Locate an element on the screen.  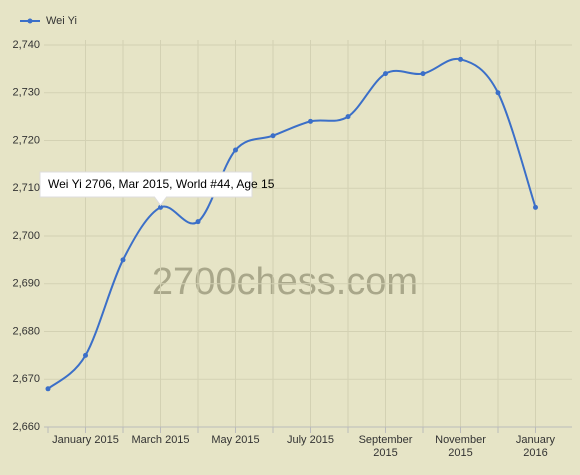
x-tick-label: March 2015 is located at coordinates (160, 440).